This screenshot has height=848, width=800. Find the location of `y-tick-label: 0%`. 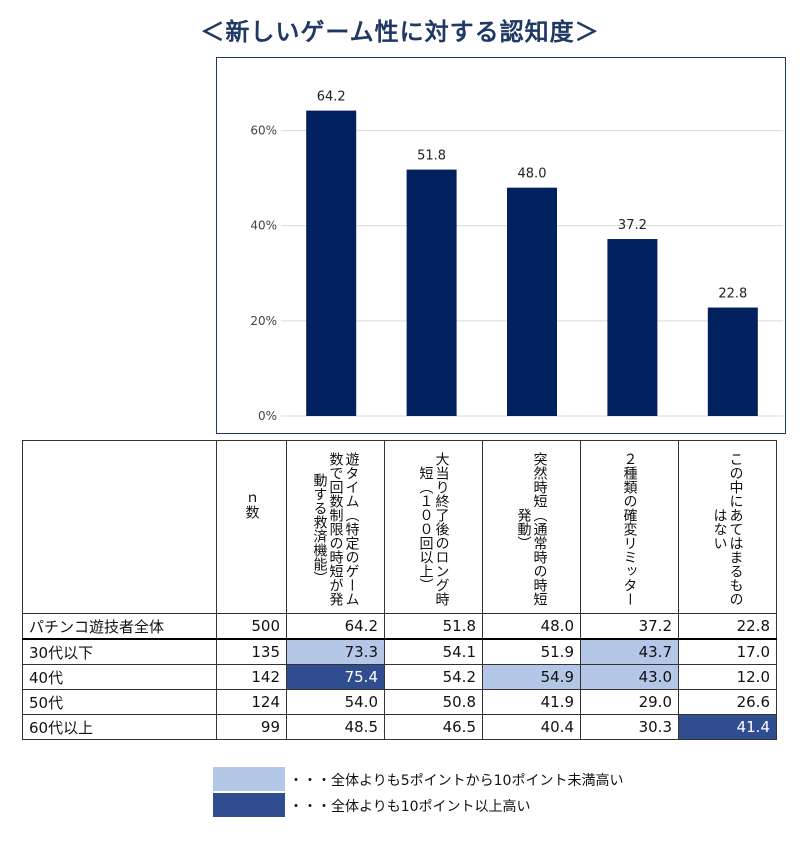

y-tick-label: 0% is located at coordinates (267, 416).